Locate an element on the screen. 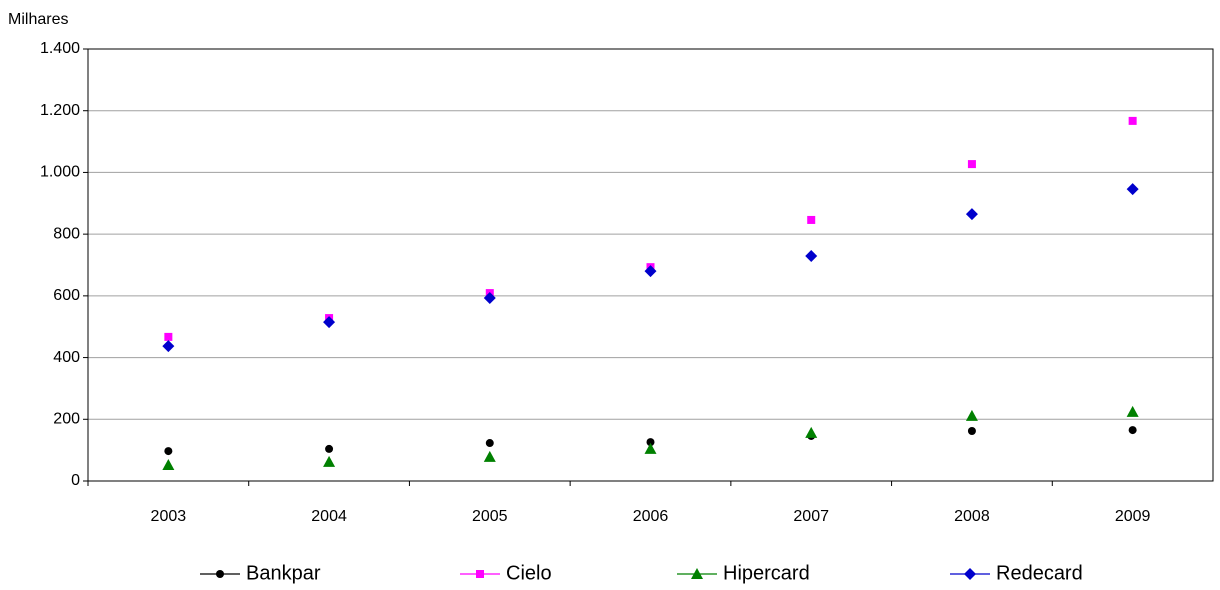 The image size is (1220, 590). x-tick-label: 2004 is located at coordinates (329, 516).